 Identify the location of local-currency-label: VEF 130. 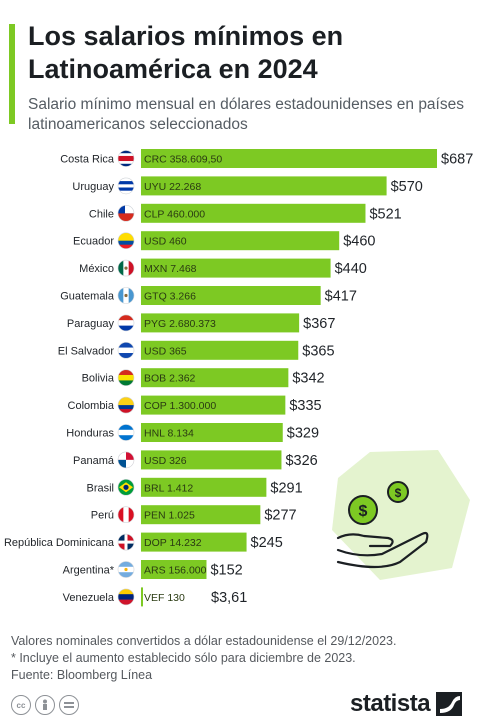
(164, 598).